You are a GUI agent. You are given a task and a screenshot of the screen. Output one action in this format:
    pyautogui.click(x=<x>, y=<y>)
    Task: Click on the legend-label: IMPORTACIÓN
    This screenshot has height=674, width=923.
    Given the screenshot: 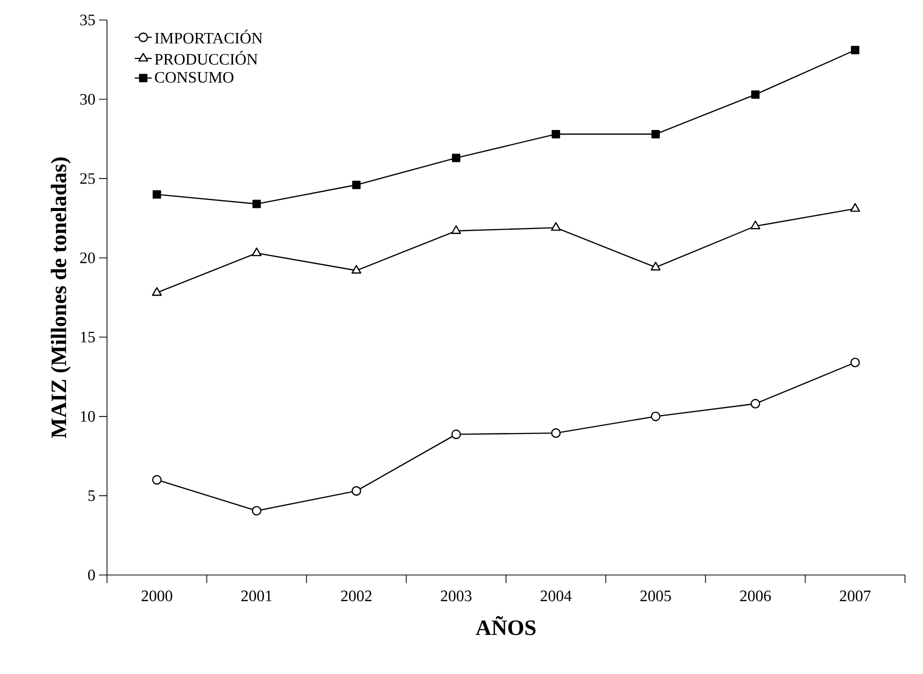 What is the action you would take?
    pyautogui.click(x=208, y=37)
    